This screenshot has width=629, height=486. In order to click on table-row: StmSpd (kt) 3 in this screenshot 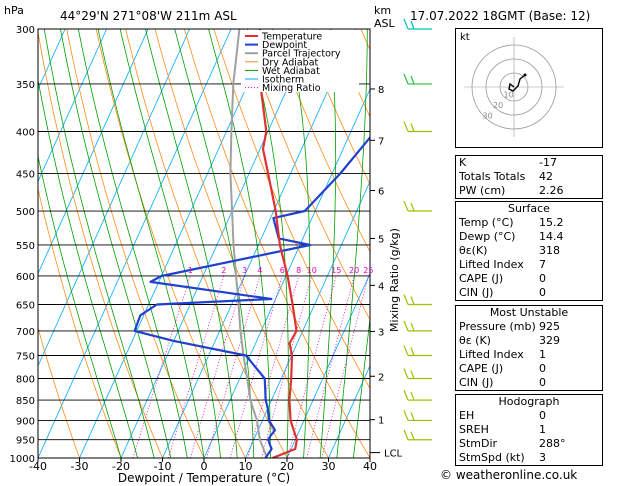, I will do `click(529, 458)`.